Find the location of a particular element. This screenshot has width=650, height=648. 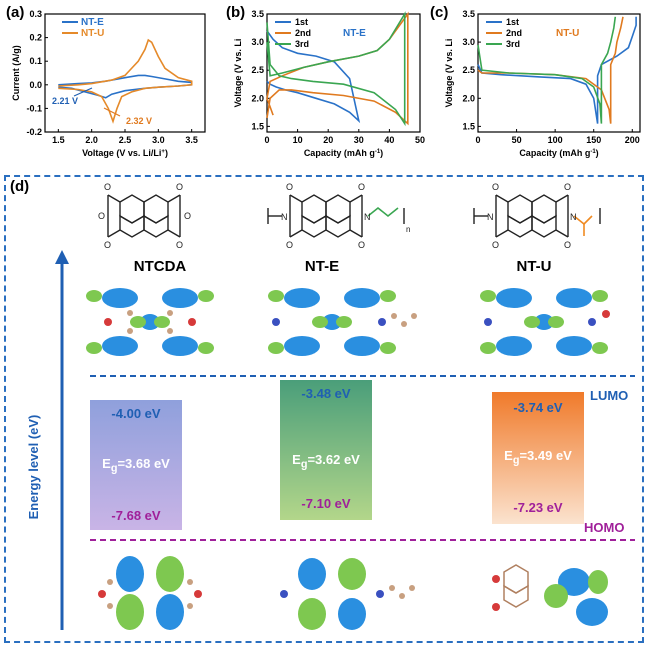

molecule-name-nt-e: NT-E is located at coordinates (322, 266).